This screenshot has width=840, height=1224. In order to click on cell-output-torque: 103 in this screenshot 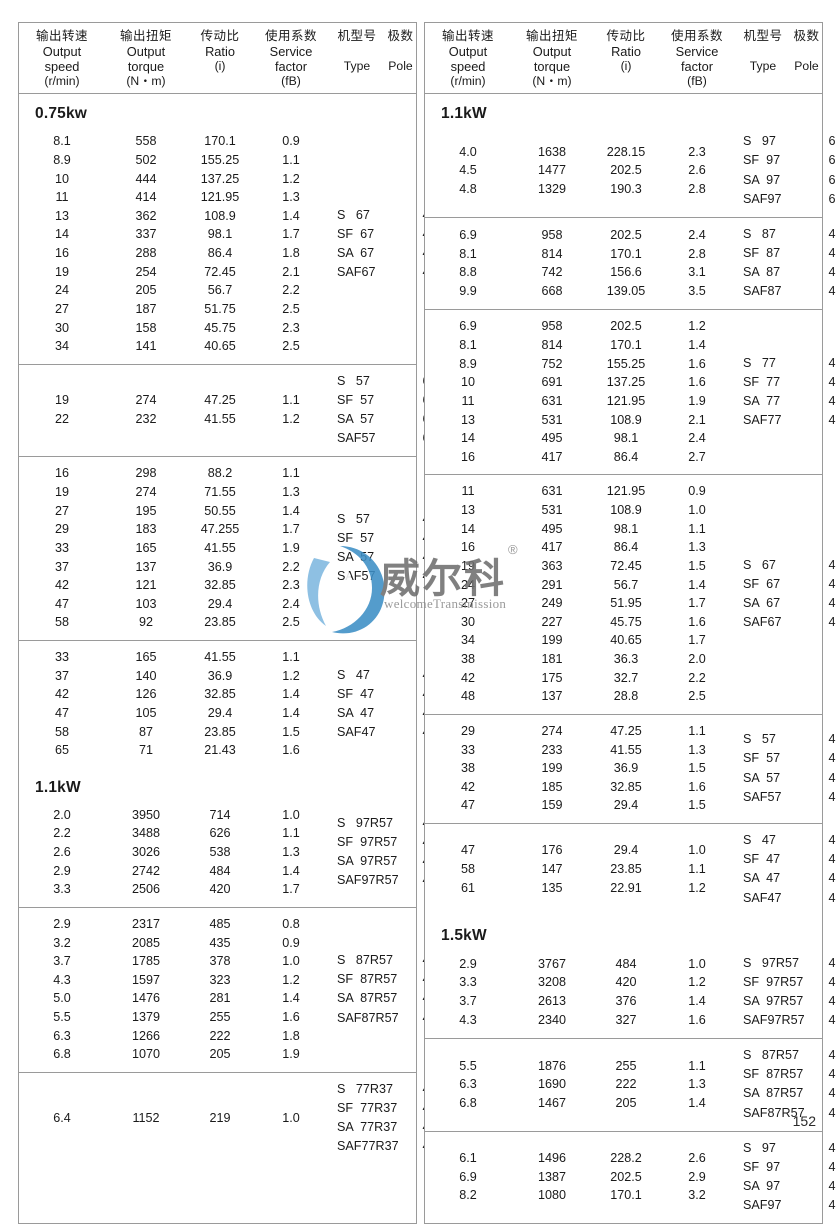, I will do `click(146, 603)`.